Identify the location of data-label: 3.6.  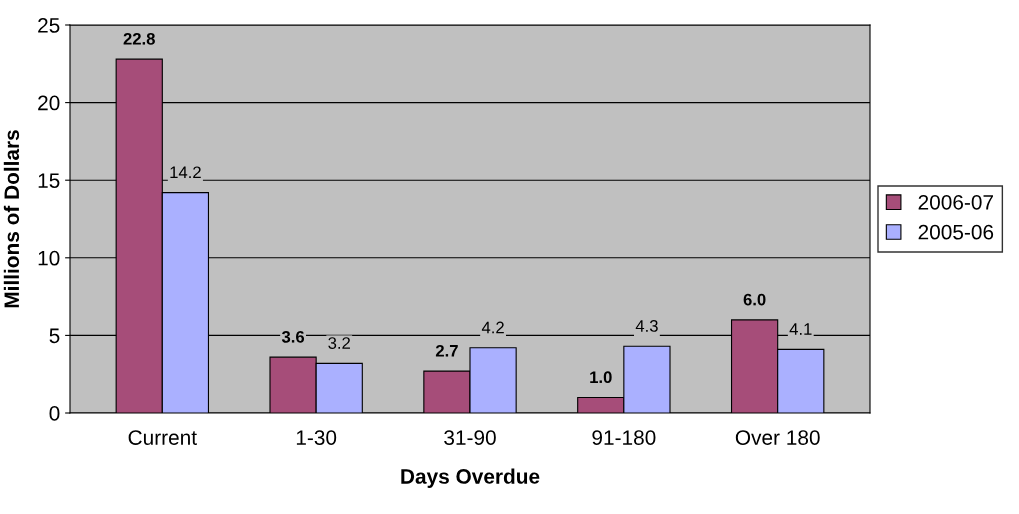
(293, 336).